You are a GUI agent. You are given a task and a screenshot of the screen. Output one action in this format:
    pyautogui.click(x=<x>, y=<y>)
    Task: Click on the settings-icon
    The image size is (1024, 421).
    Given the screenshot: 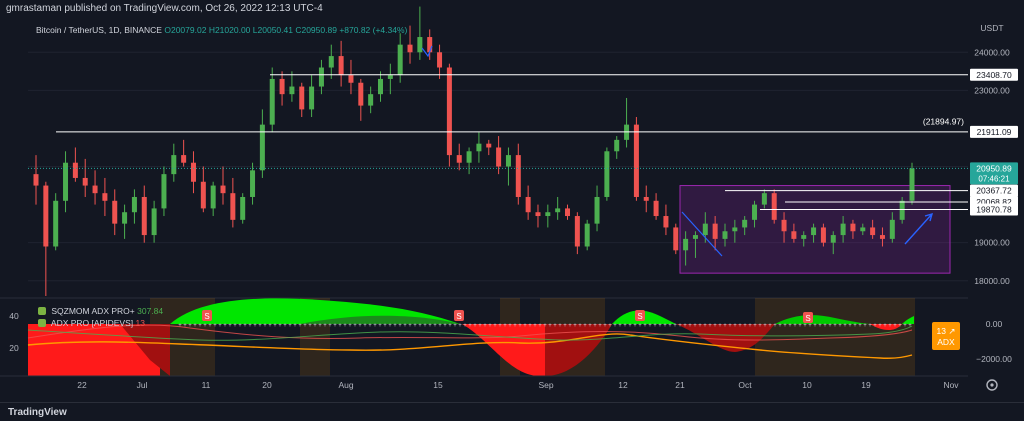 What is the action you would take?
    pyautogui.click(x=992, y=385)
    